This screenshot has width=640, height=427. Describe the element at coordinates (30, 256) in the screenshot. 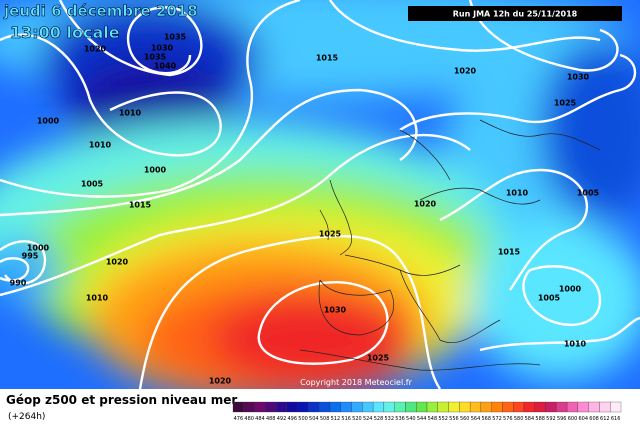

I see `isobar-label: 995` at that location.